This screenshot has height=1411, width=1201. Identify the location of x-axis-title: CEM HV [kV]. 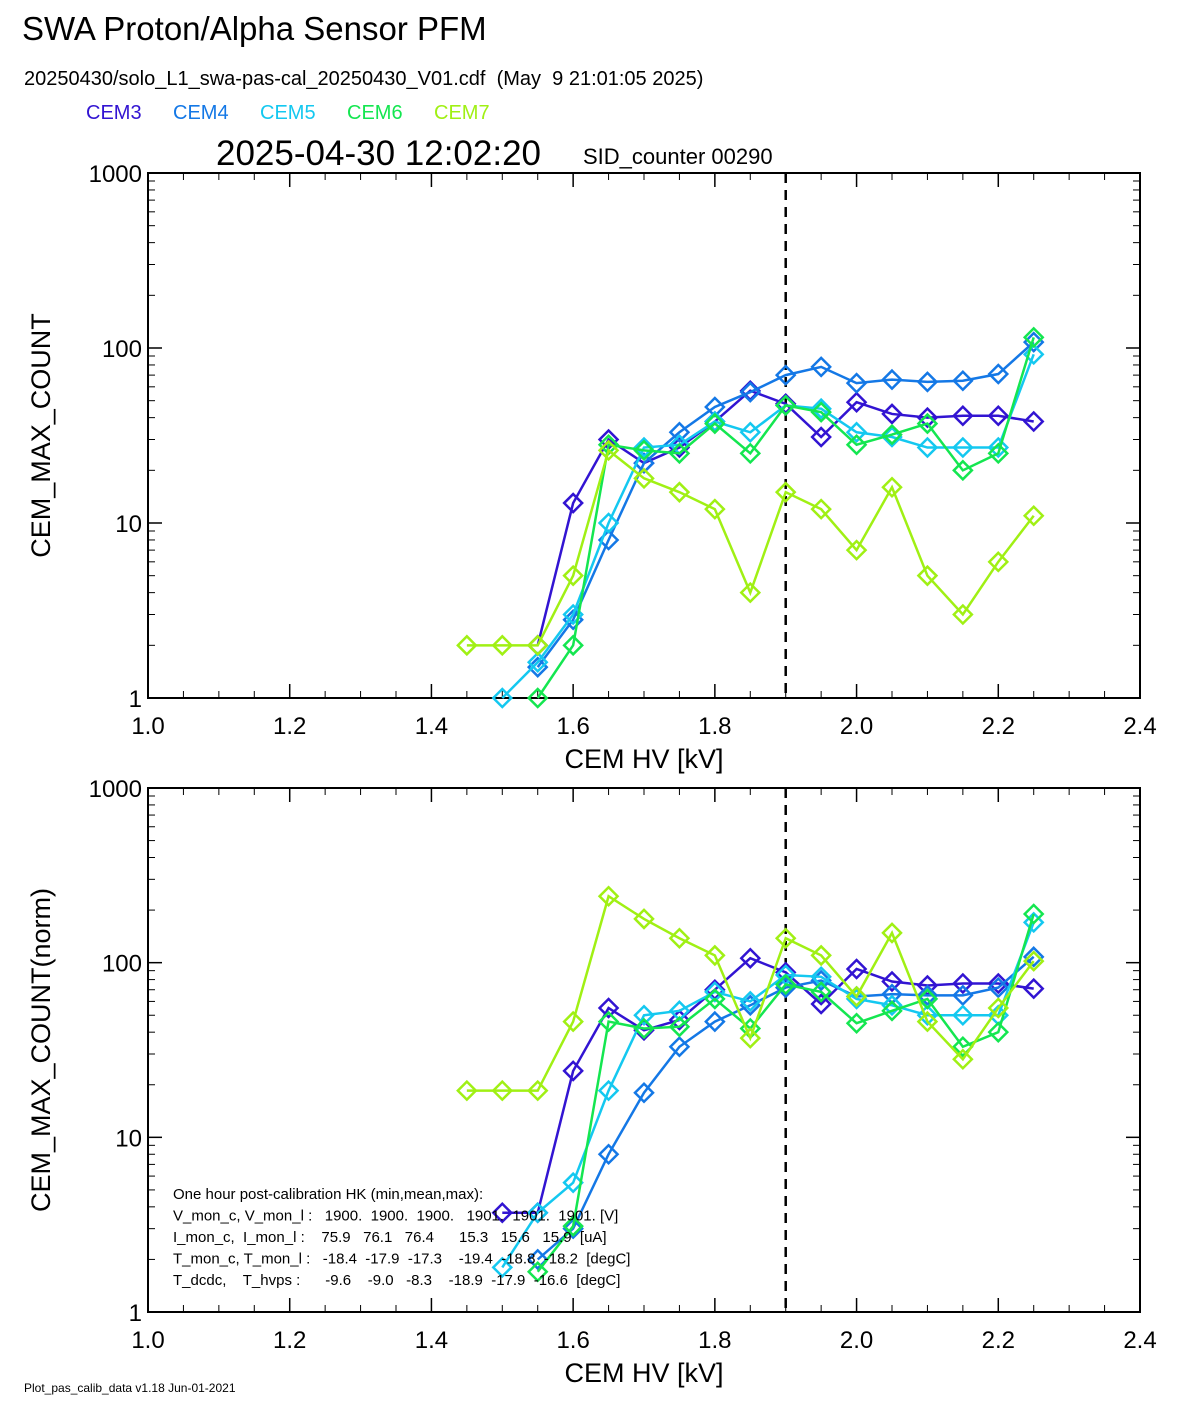
(643, 1373).